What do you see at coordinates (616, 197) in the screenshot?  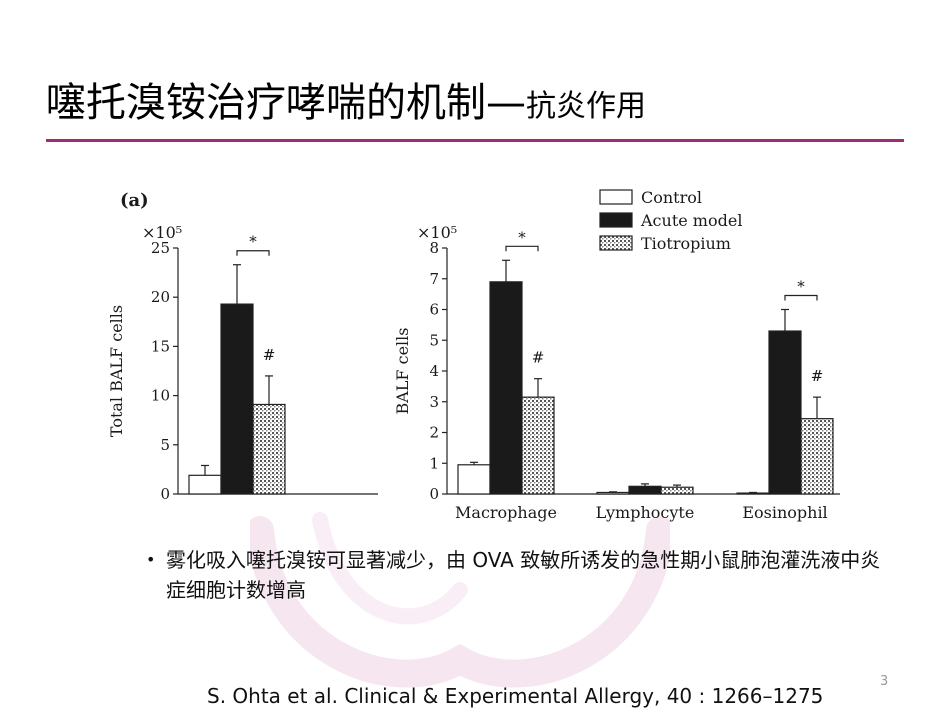 I see `legend-swatch-control` at bounding box center [616, 197].